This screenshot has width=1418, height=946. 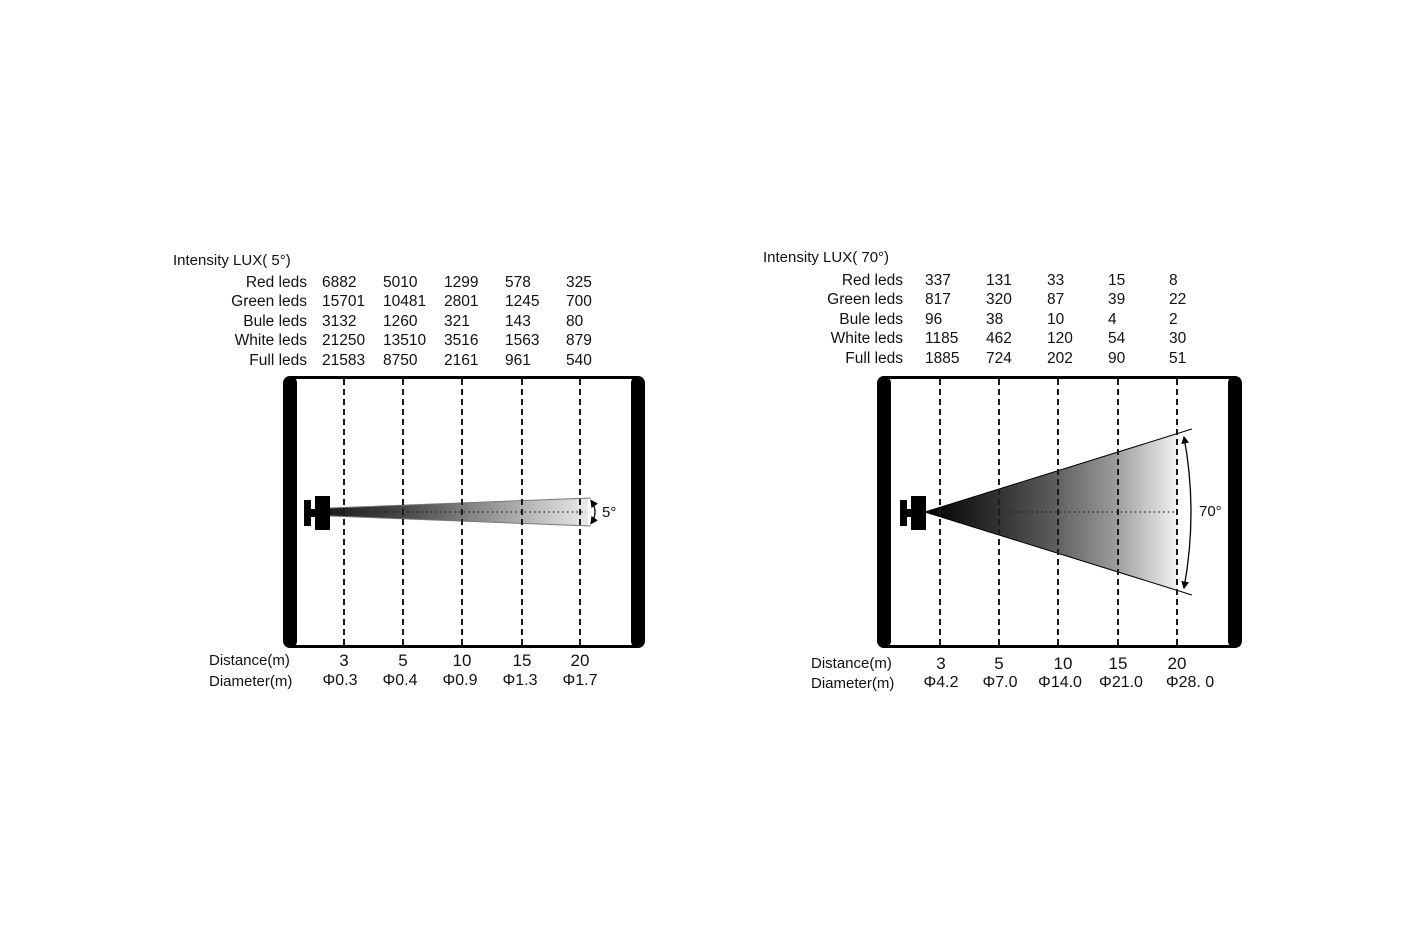 I want to click on diameter-value: Φ14.0, so click(x=1060, y=682).